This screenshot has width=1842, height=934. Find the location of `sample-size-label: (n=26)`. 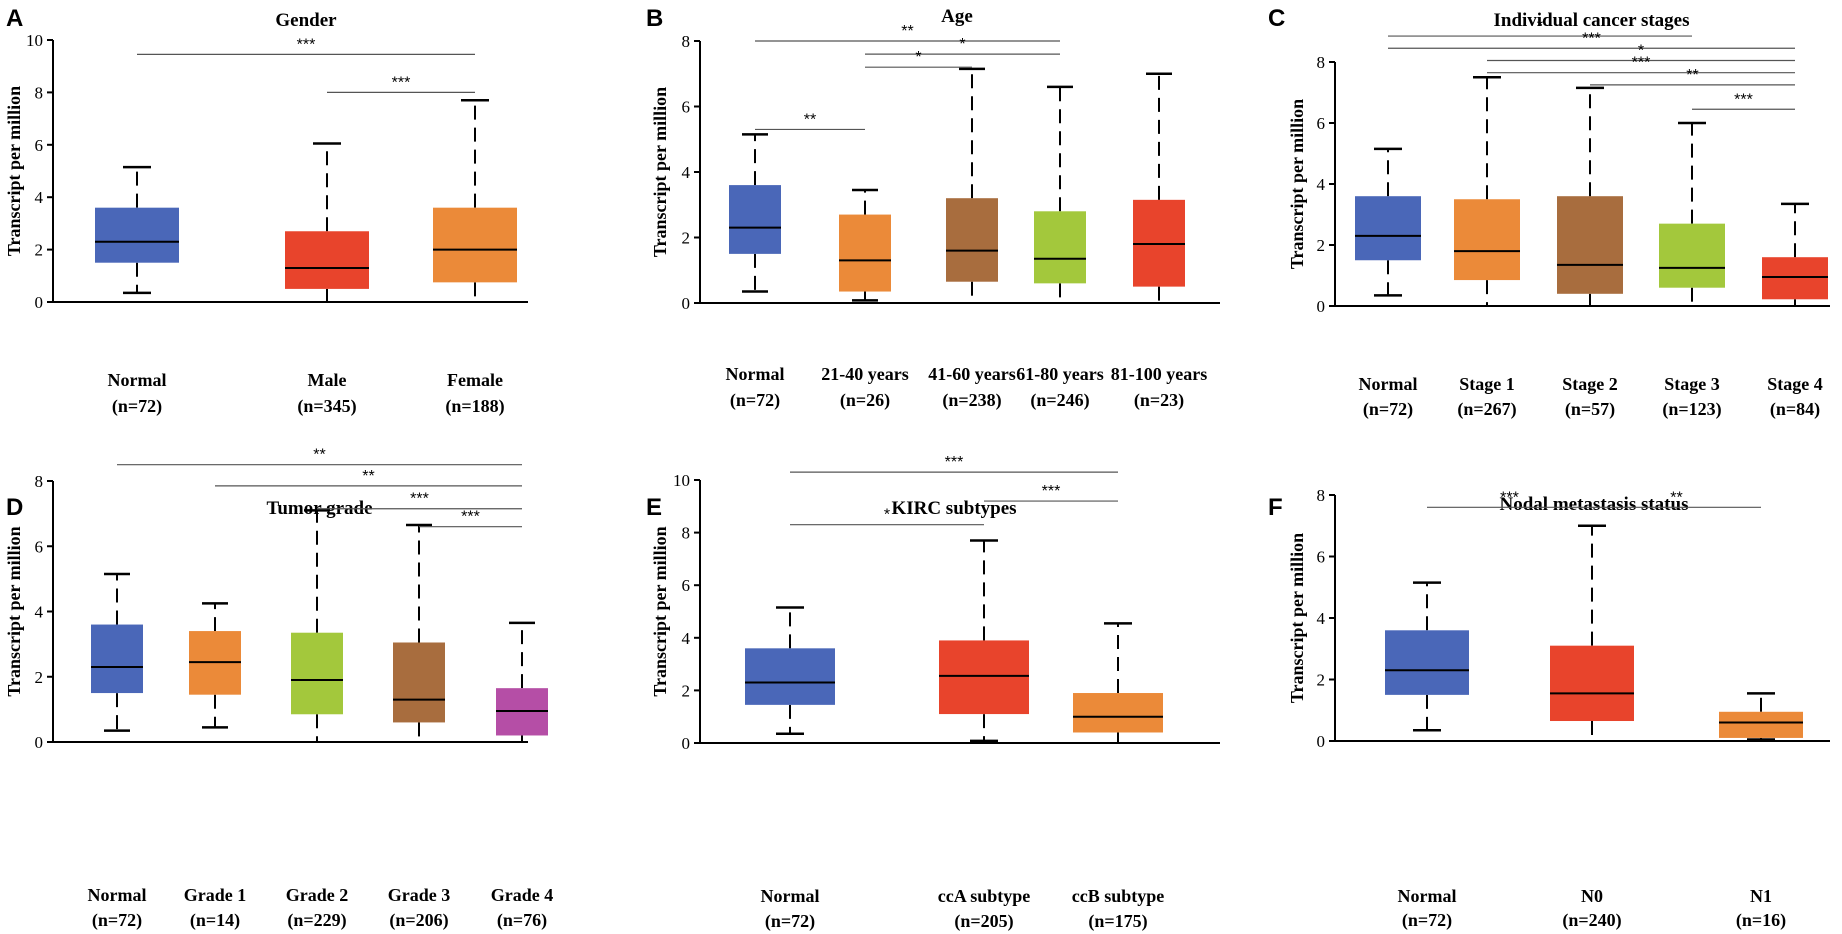

sample-size-label: (n=26) is located at coordinates (865, 400).